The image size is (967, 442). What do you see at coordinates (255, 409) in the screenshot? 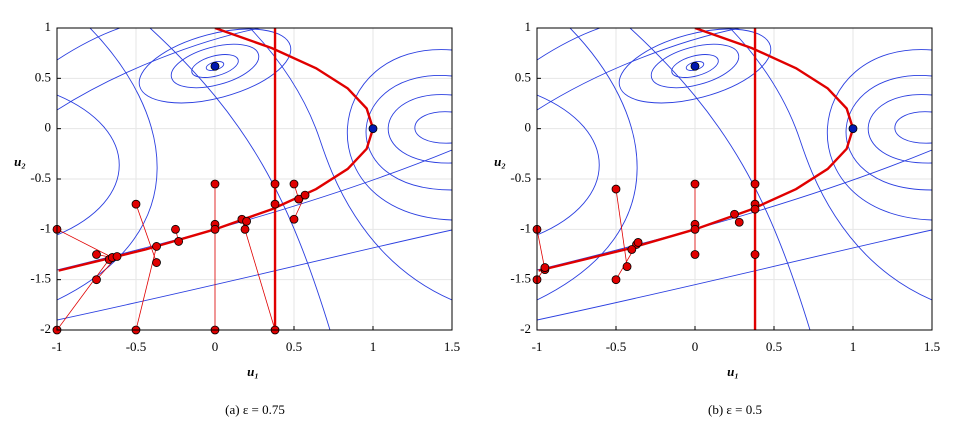
I see `caption: (a) ε = 0.75` at bounding box center [255, 409].